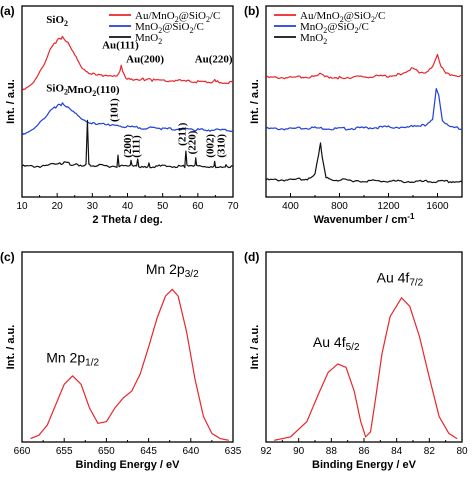 This screenshot has height=478, width=474. Describe the element at coordinates (332, 451) in the screenshot. I see `x-tick-label: 88` at that location.